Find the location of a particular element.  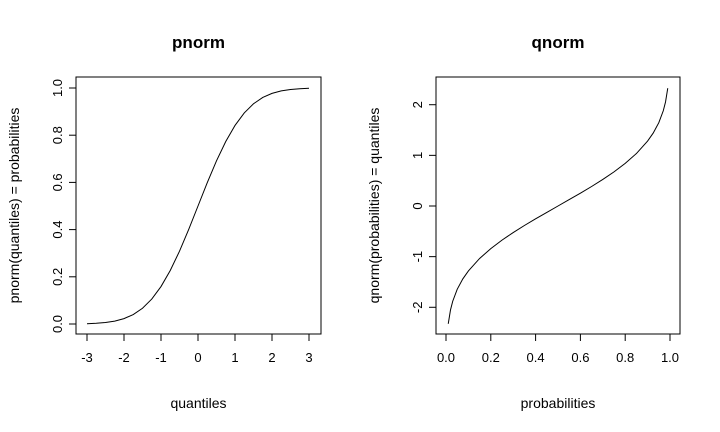

qnorm-y-axis: -2 -1 0 1 2 is located at coordinates (423, 207).